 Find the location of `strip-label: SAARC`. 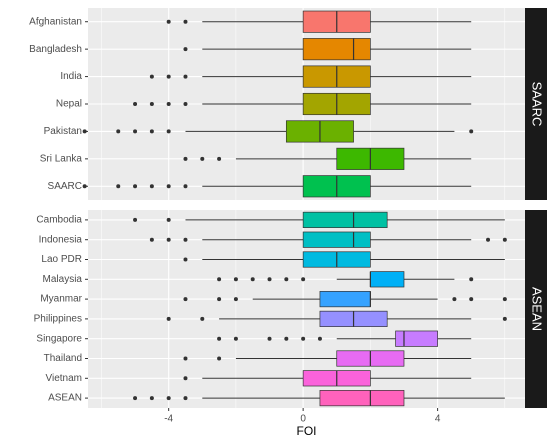

strip-label: SAARC is located at coordinates (537, 104).